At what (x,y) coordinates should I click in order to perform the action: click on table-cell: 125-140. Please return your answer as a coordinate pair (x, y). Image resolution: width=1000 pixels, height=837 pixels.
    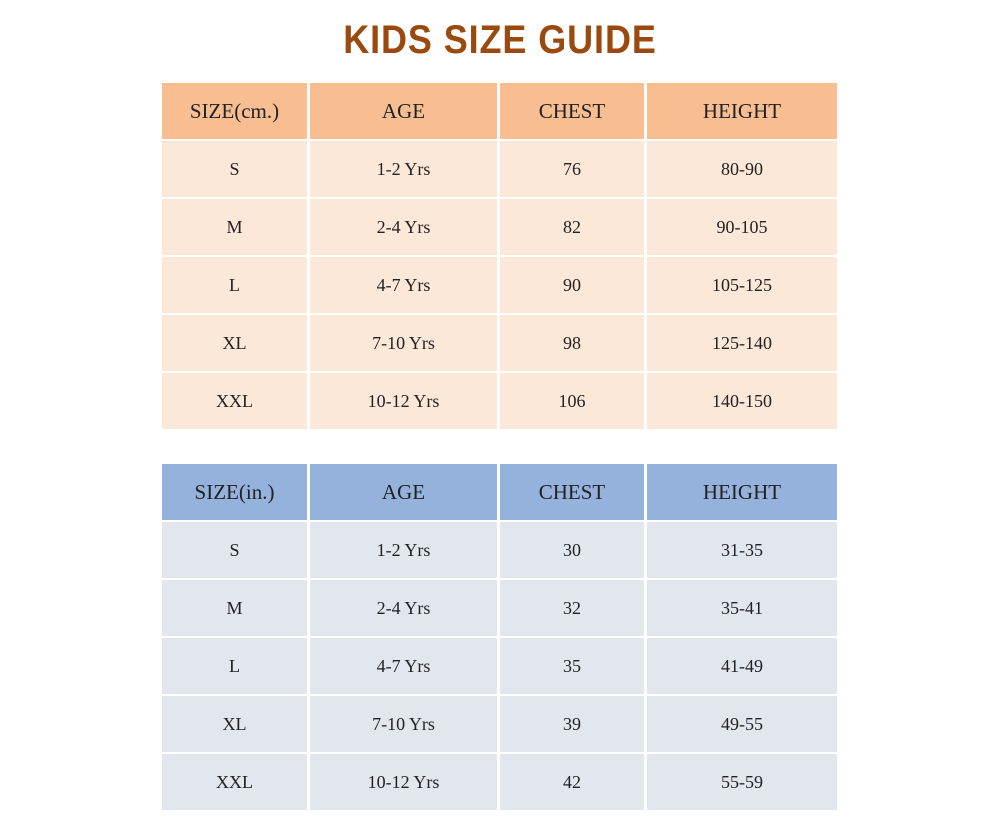
    Looking at the image, I should click on (742, 343).